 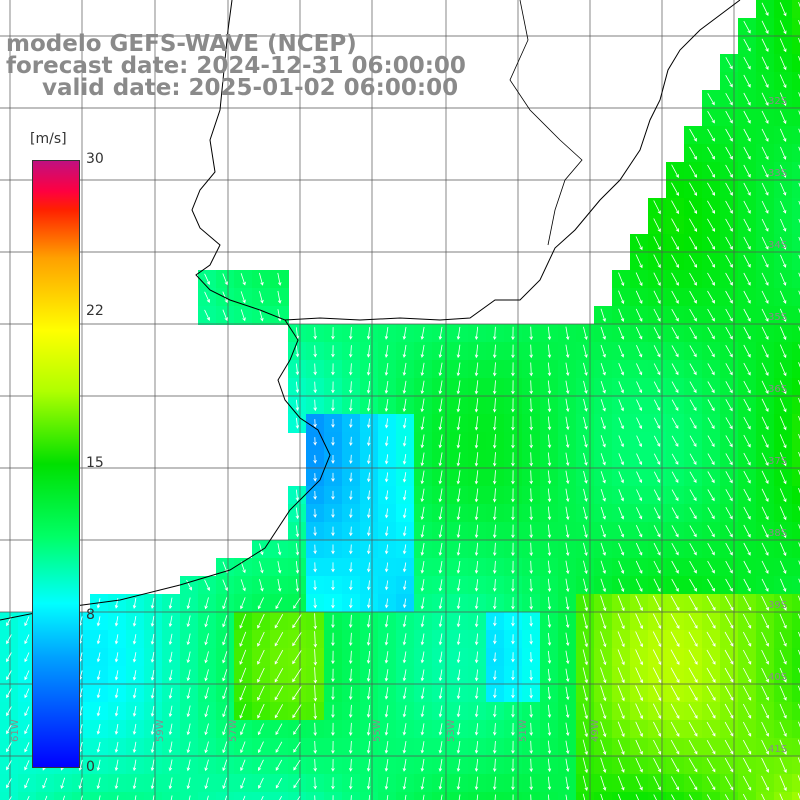 What do you see at coordinates (778, 749) in the screenshot?
I see `lat-label: 41S` at bounding box center [778, 749].